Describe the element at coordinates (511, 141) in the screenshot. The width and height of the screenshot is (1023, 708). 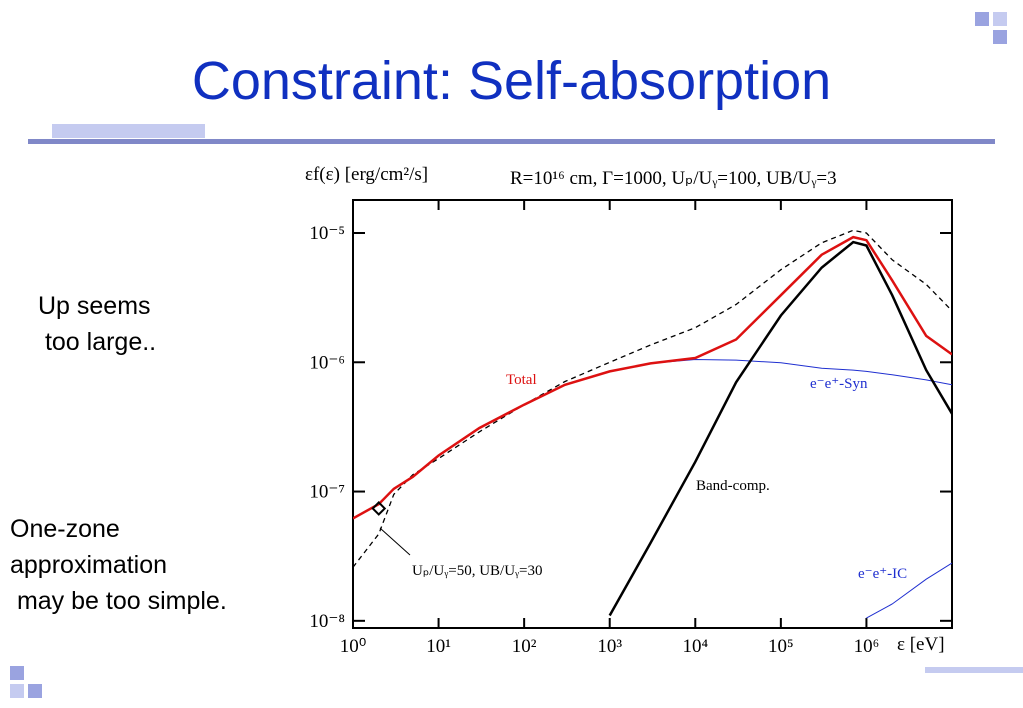
I see `rule` at that location.